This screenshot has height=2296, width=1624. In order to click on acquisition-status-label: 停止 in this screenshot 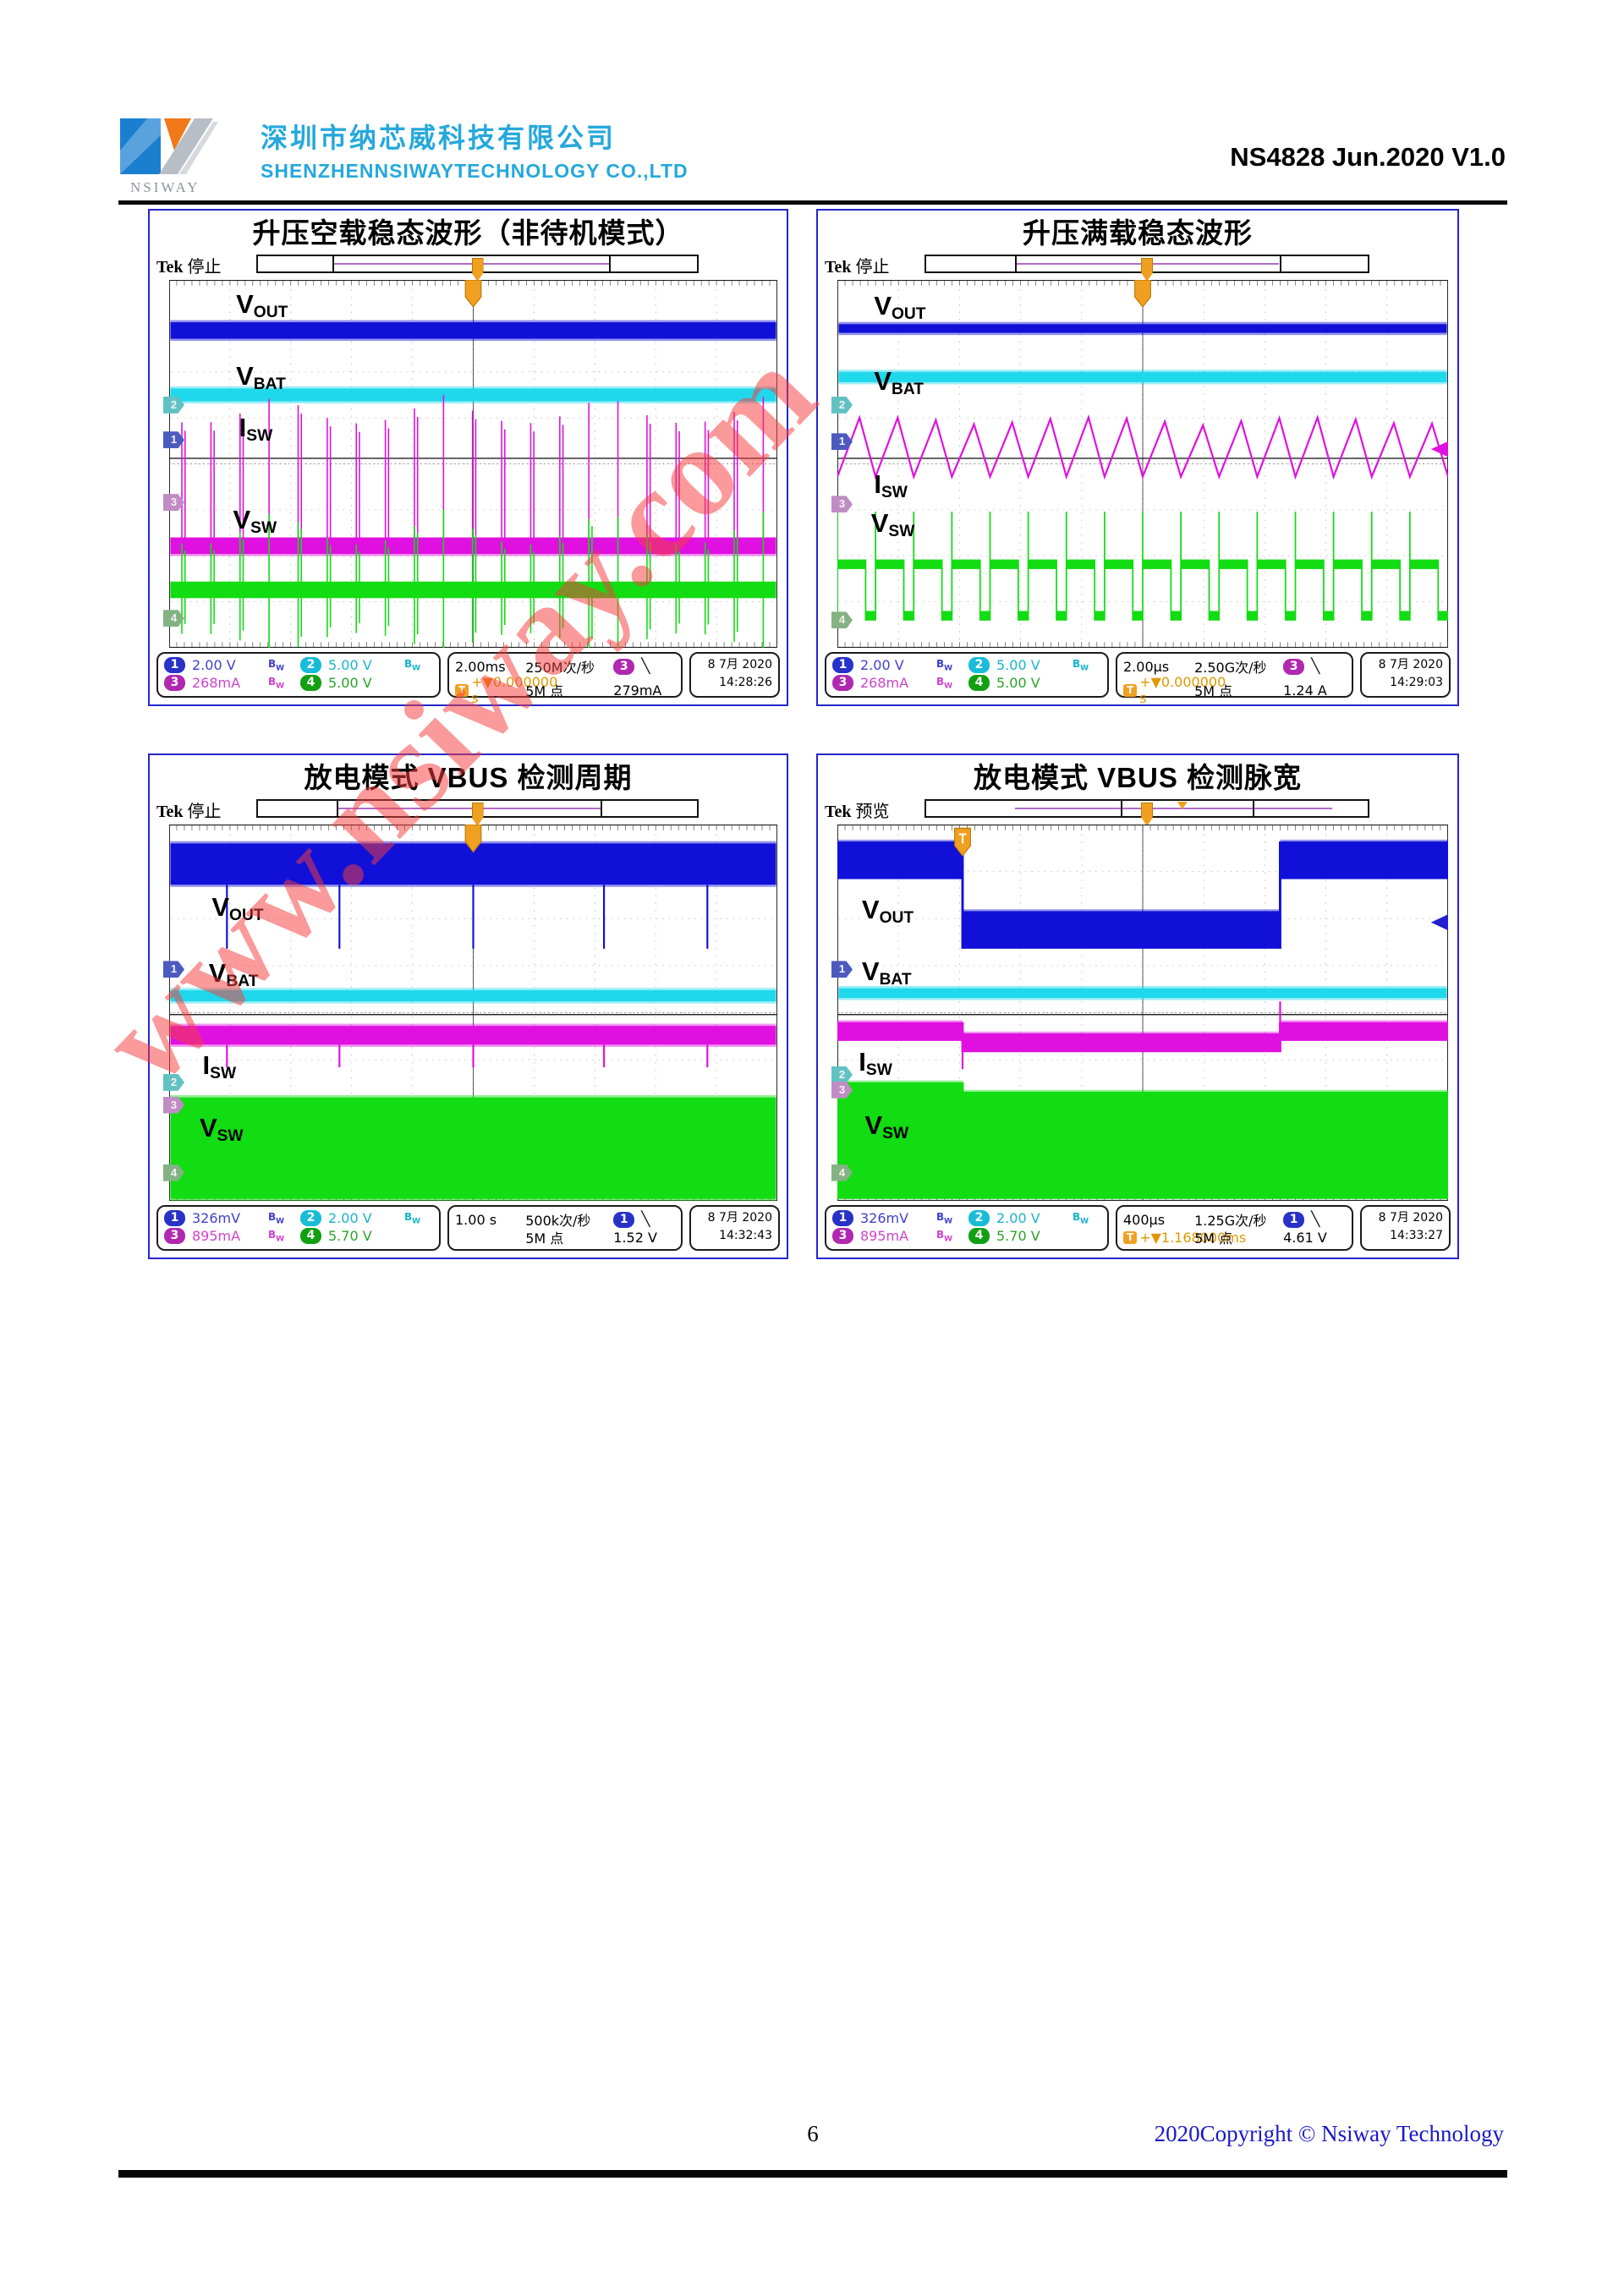, I will do `click(204, 267)`.